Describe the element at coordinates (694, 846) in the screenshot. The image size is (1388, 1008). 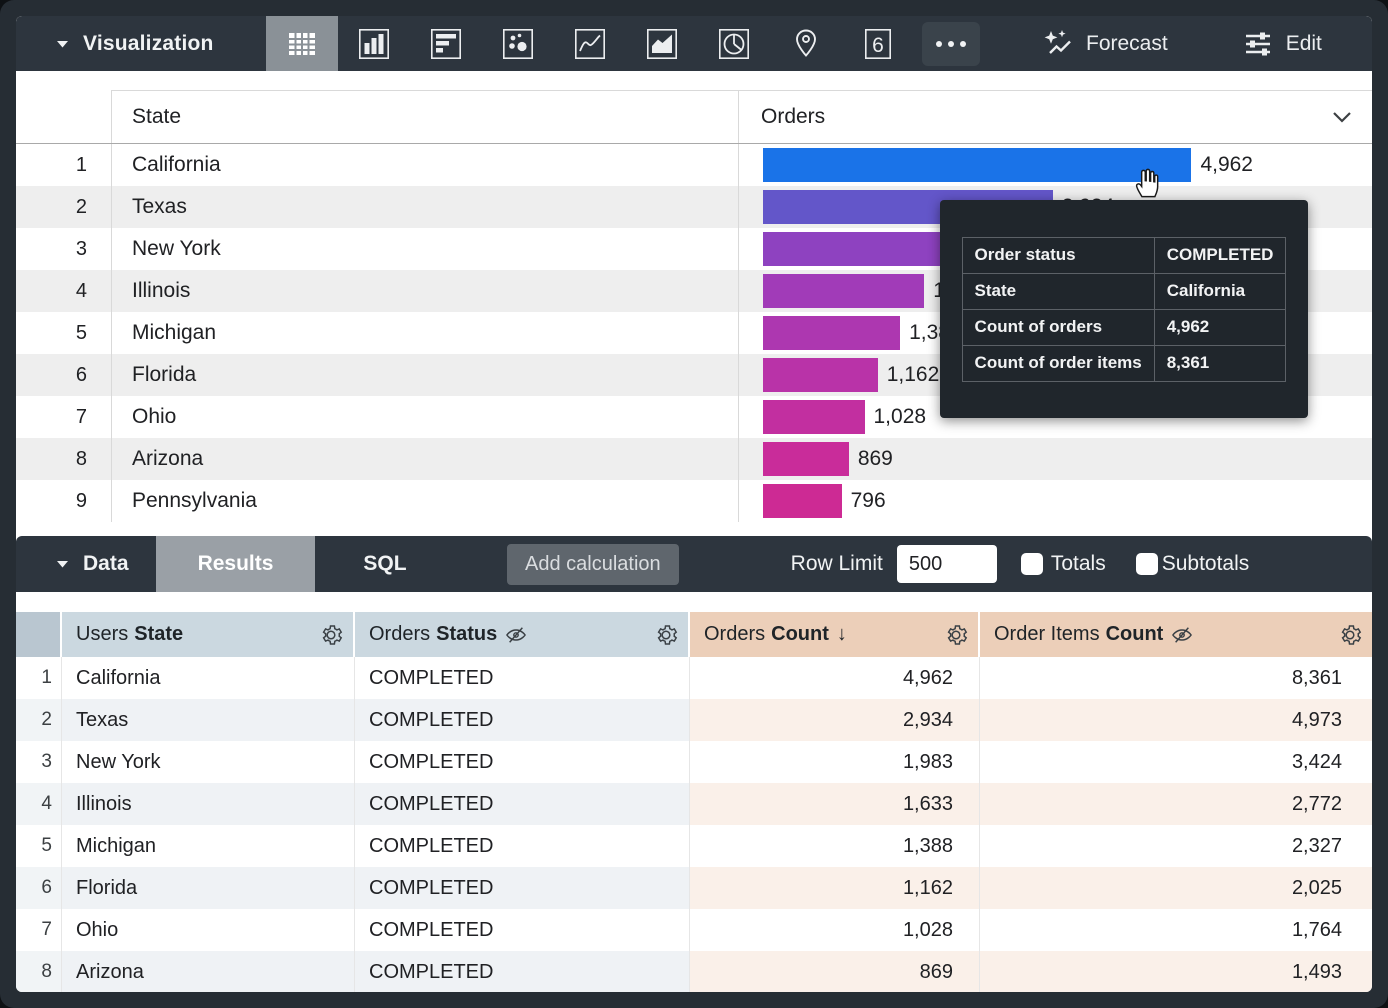
I see `table-row: 5 Michigan COMPLETED 1,388 2,327` at that location.